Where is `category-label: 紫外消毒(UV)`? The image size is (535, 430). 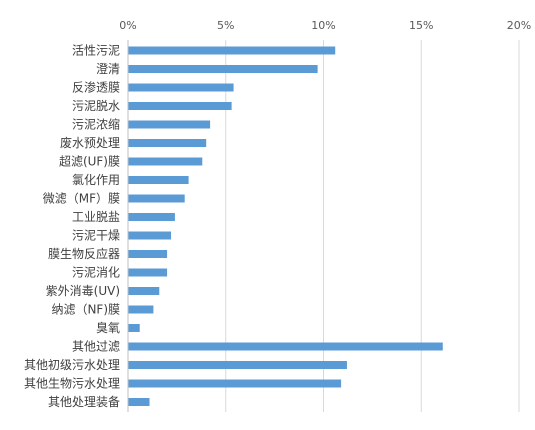
category-label: 紫外消毒(UV) is located at coordinates (83, 291).